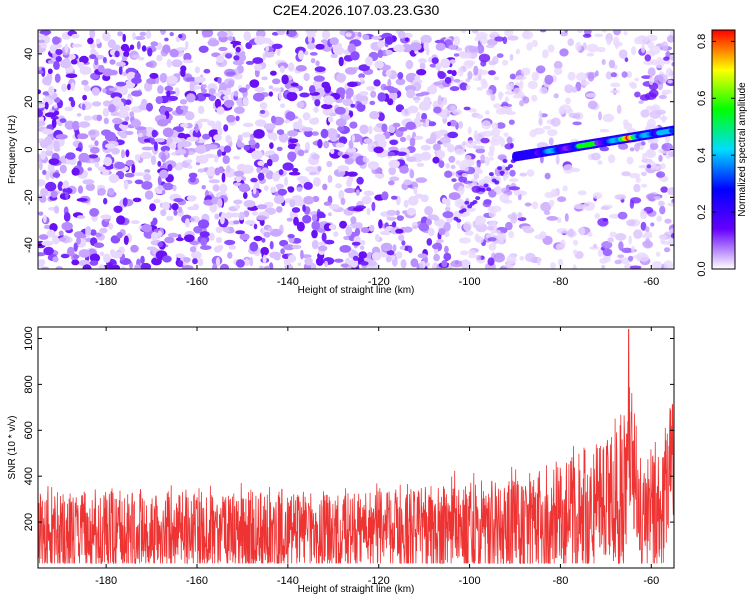 The width and height of the screenshot is (750, 600). Describe the element at coordinates (560, 282) in the screenshot. I see `x-tick-label: -80` at that location.